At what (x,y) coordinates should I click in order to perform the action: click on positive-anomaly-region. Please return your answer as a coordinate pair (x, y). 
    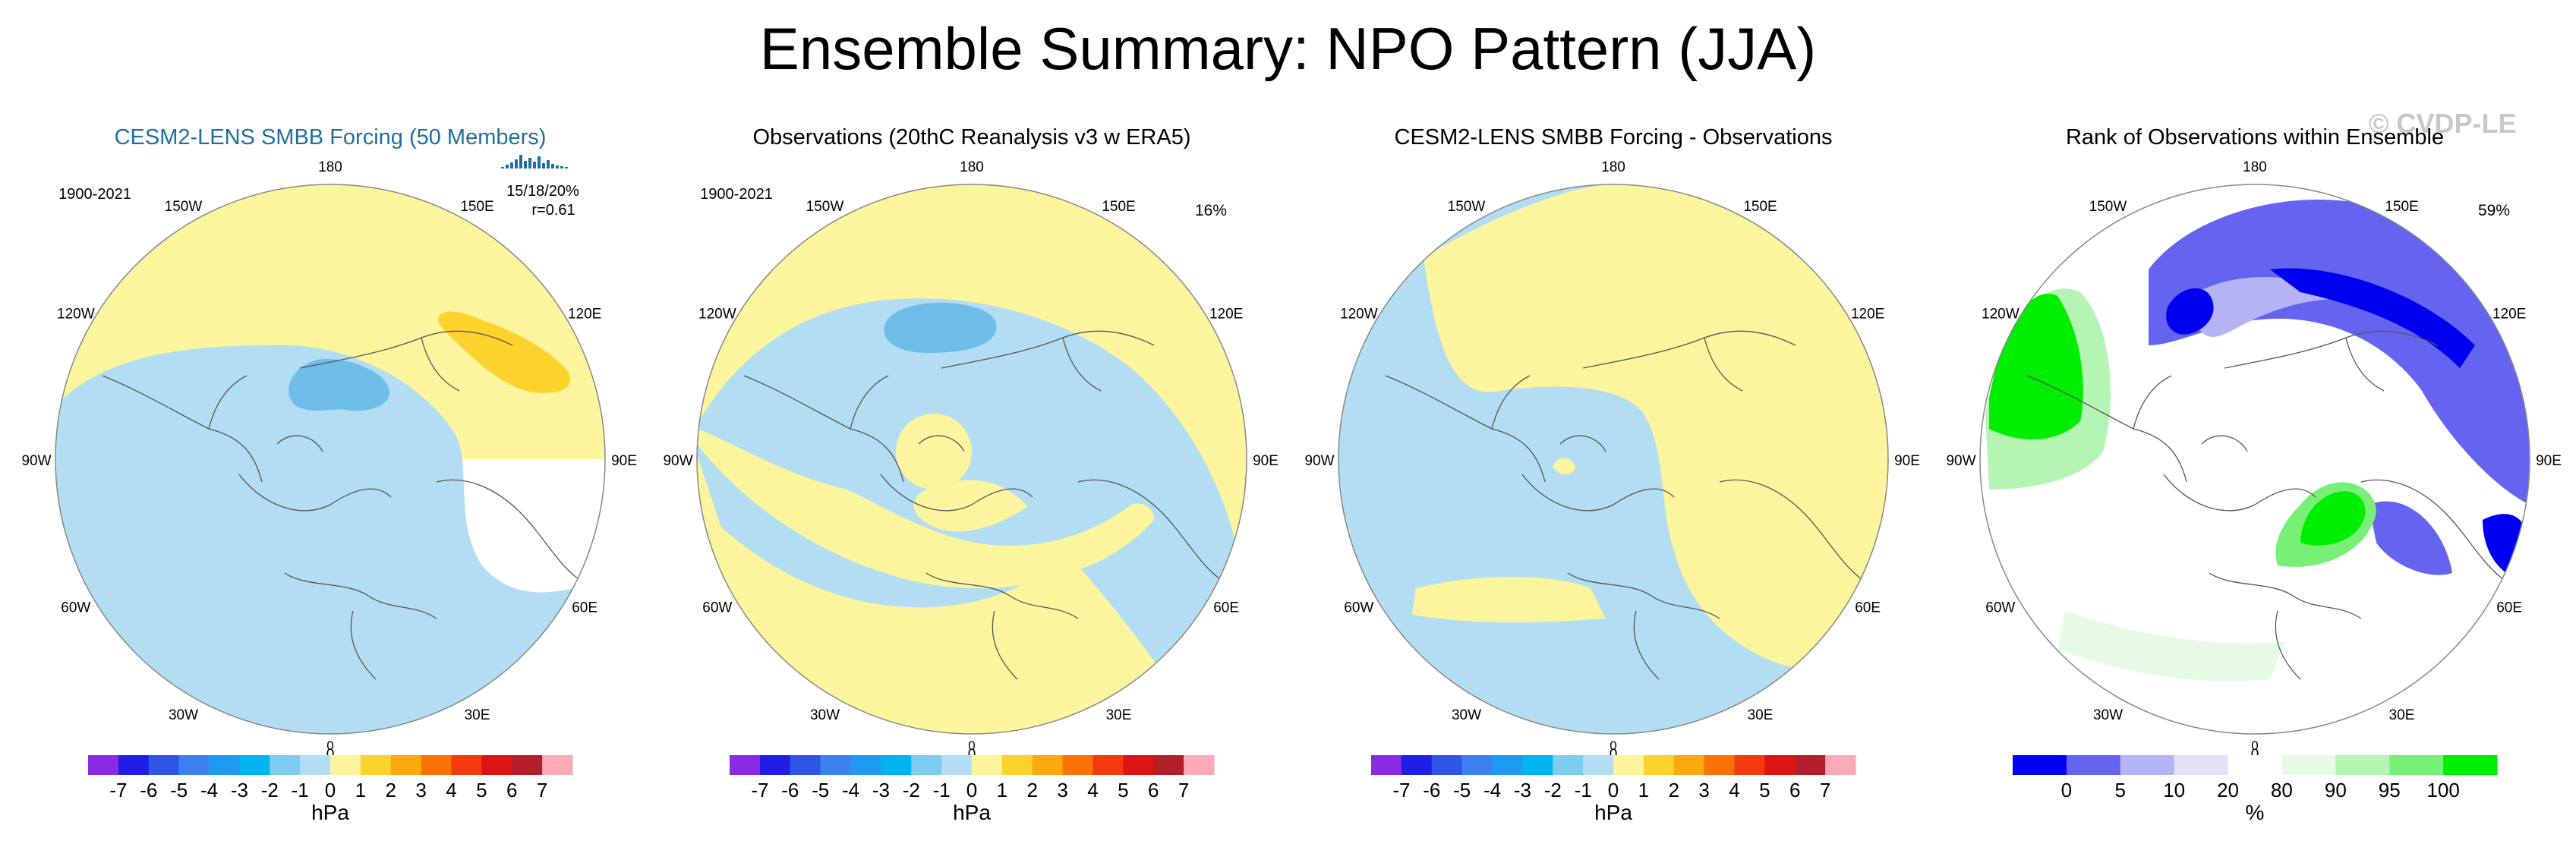
    Looking at the image, I should click on (1656, 426).